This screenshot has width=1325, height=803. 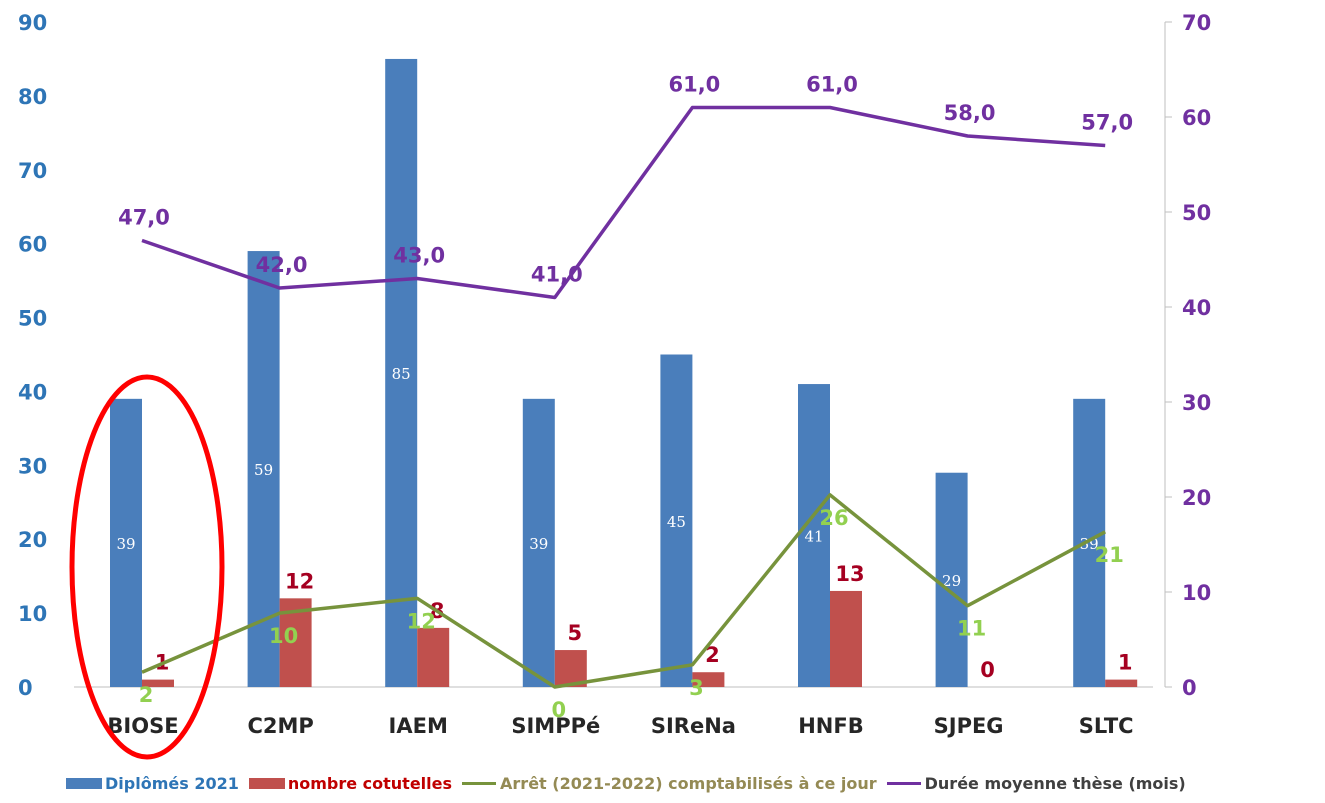 I want to click on legend-item-cotutelles: nombre cotutelles, so click(x=350, y=783).